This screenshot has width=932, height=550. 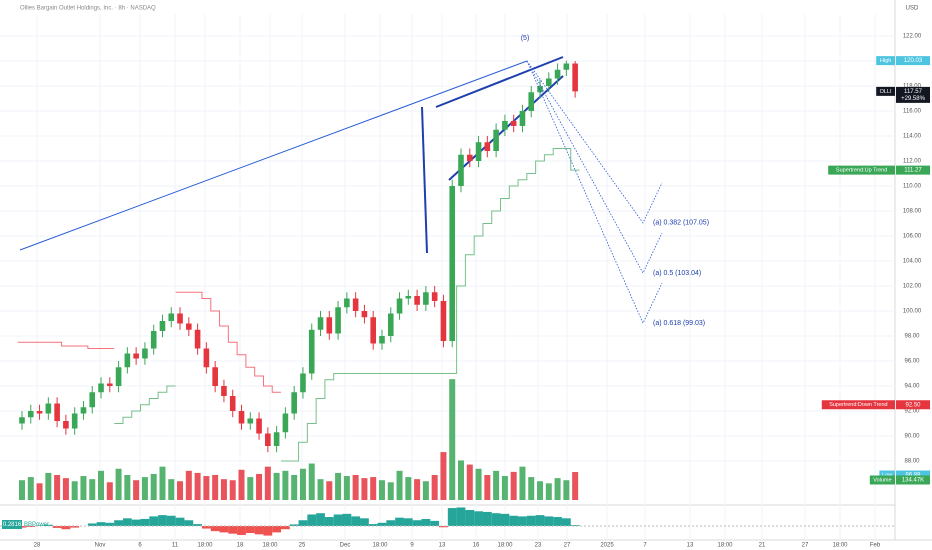 I want to click on x-tick-label: 18, so click(x=240, y=546).